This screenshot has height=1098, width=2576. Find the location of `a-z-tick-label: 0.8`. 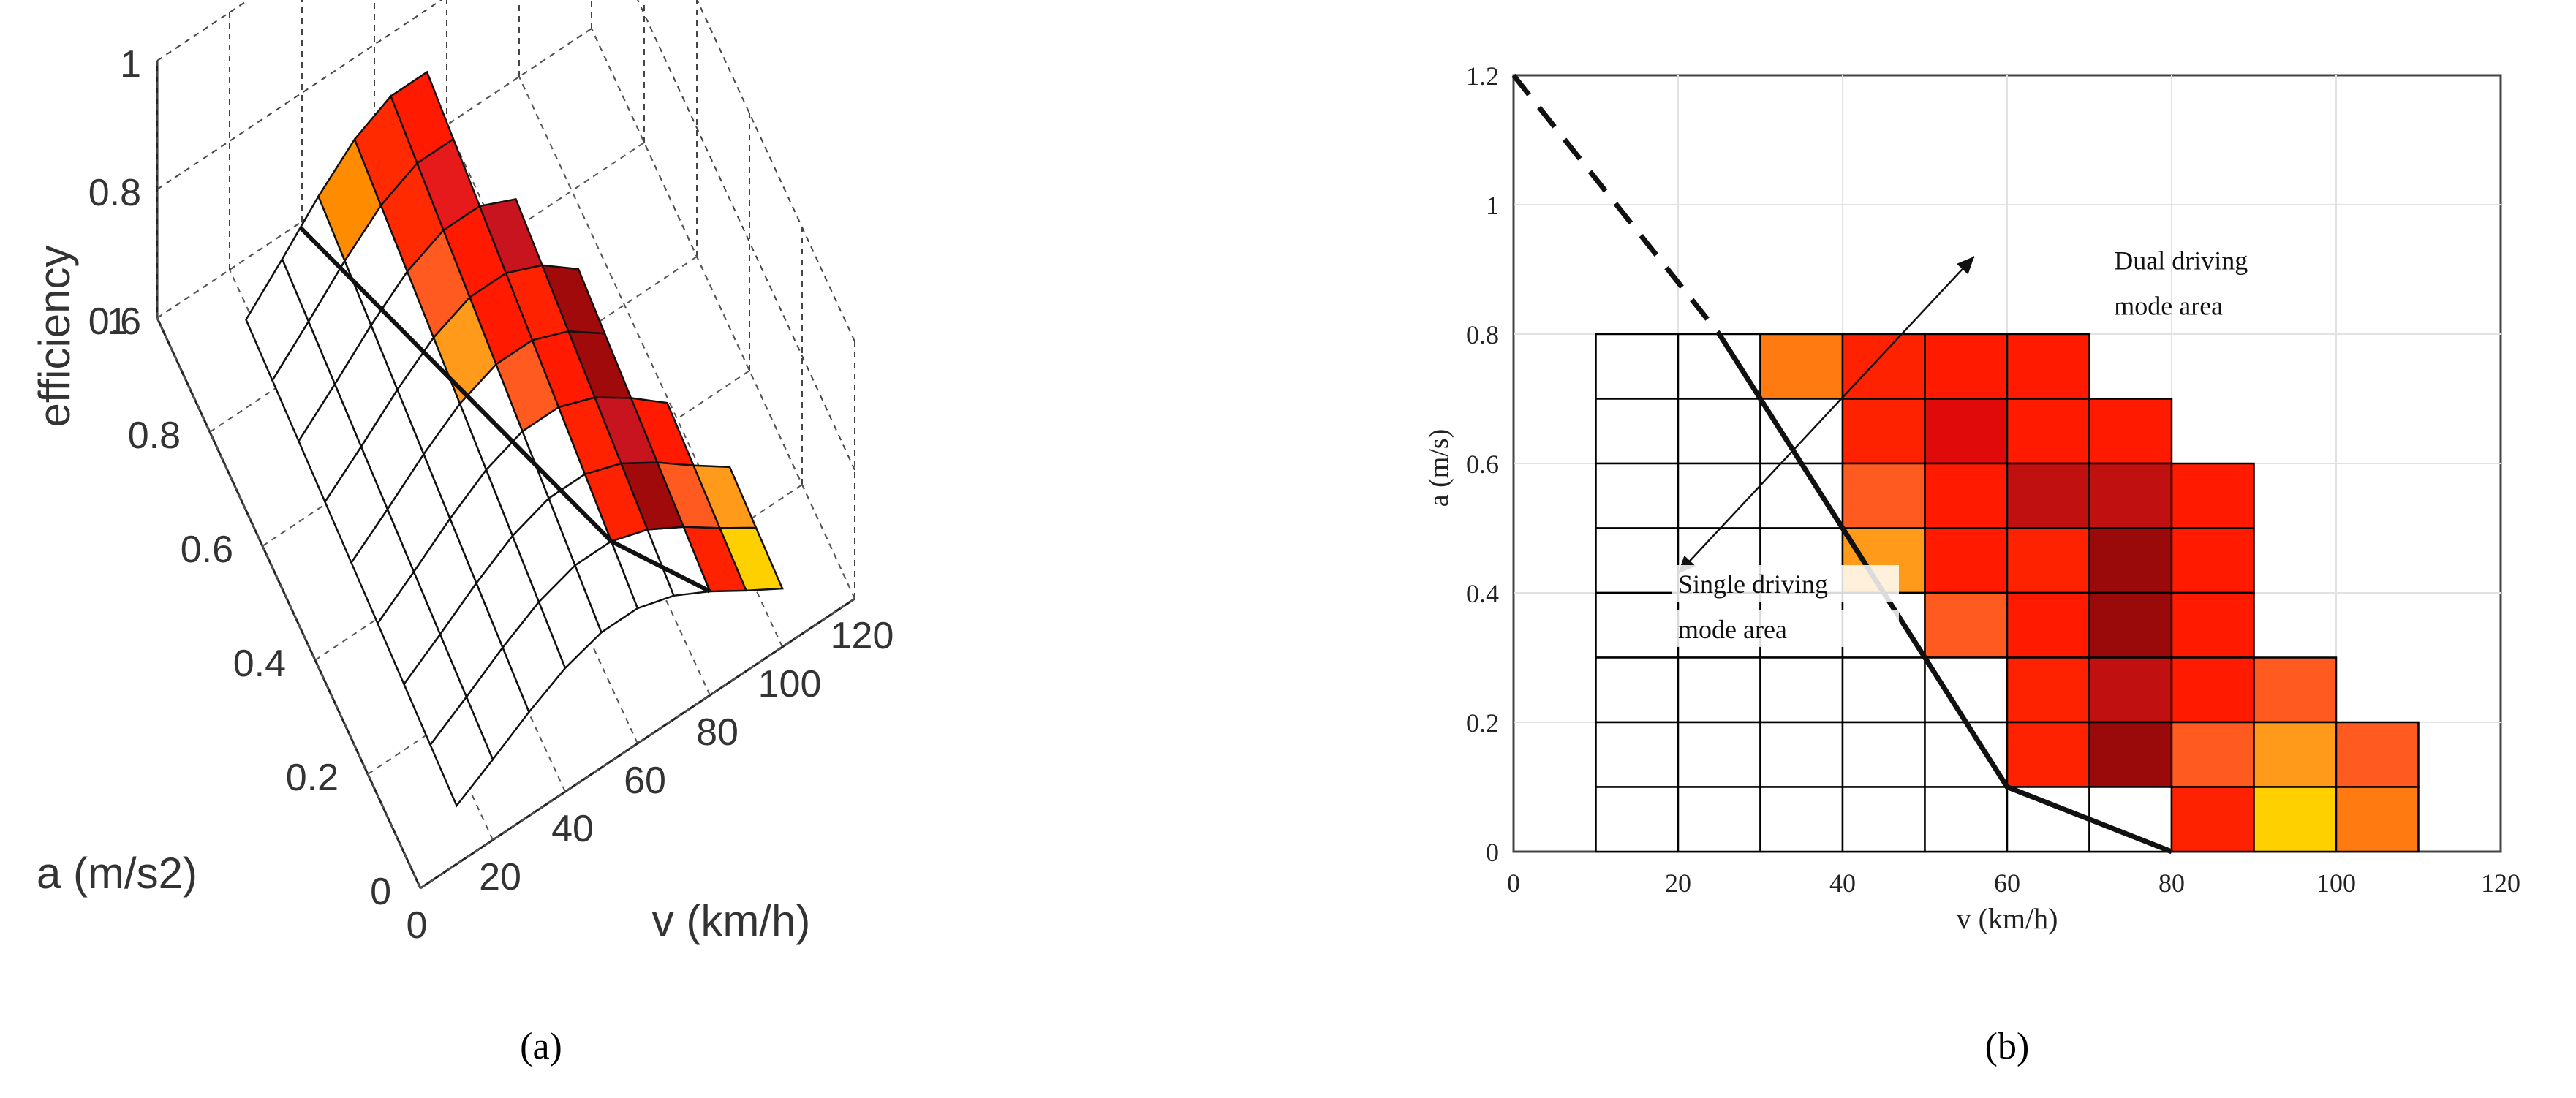

a-z-tick-label: 0.8 is located at coordinates (114, 193).